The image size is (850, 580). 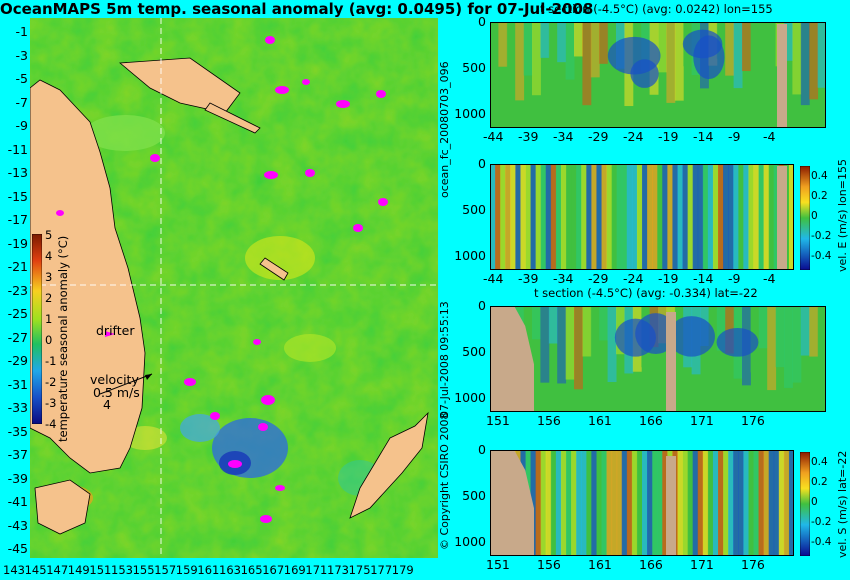 I want to click on lat-tick-label: -17, so click(x=17, y=219).